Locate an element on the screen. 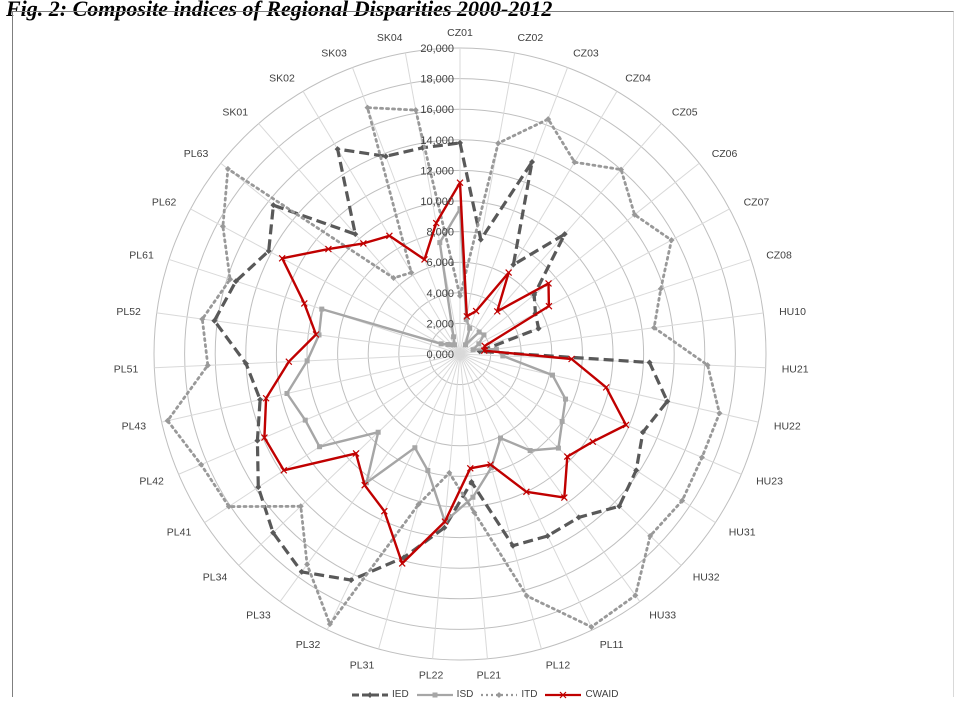 Image resolution: width=957 pixels, height=701 pixels. tick-label: 16,000 is located at coordinates (437, 110).